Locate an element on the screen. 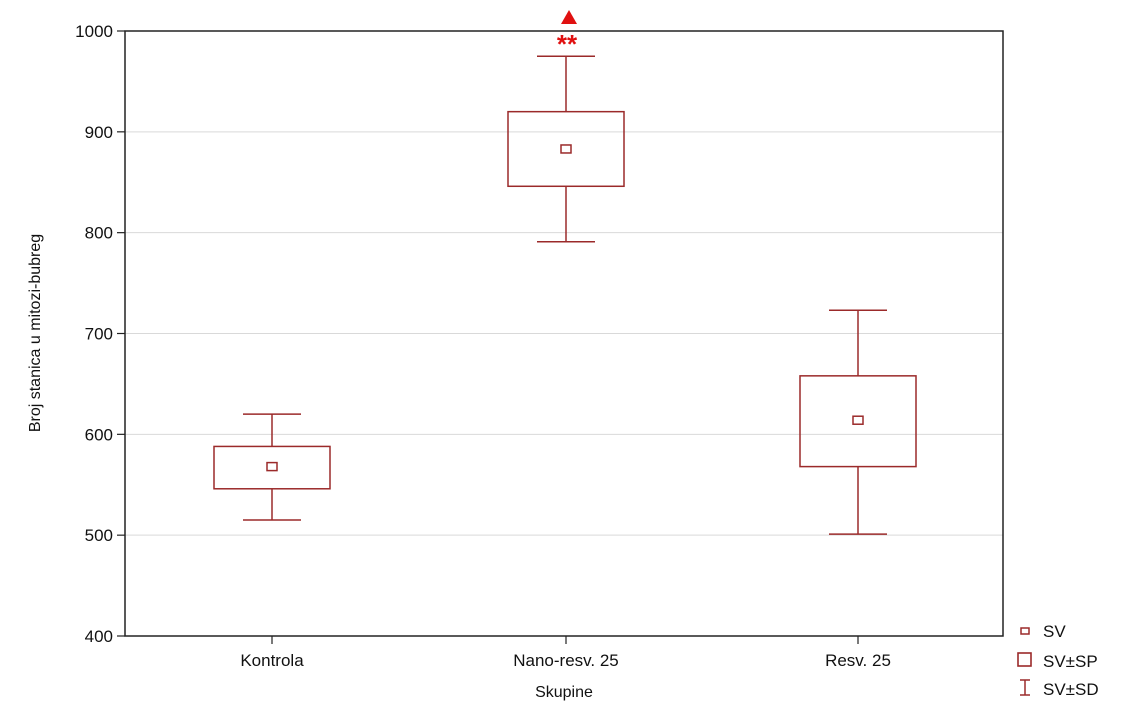 The image size is (1134, 704). y-tick-label: 1000 is located at coordinates (94, 31).